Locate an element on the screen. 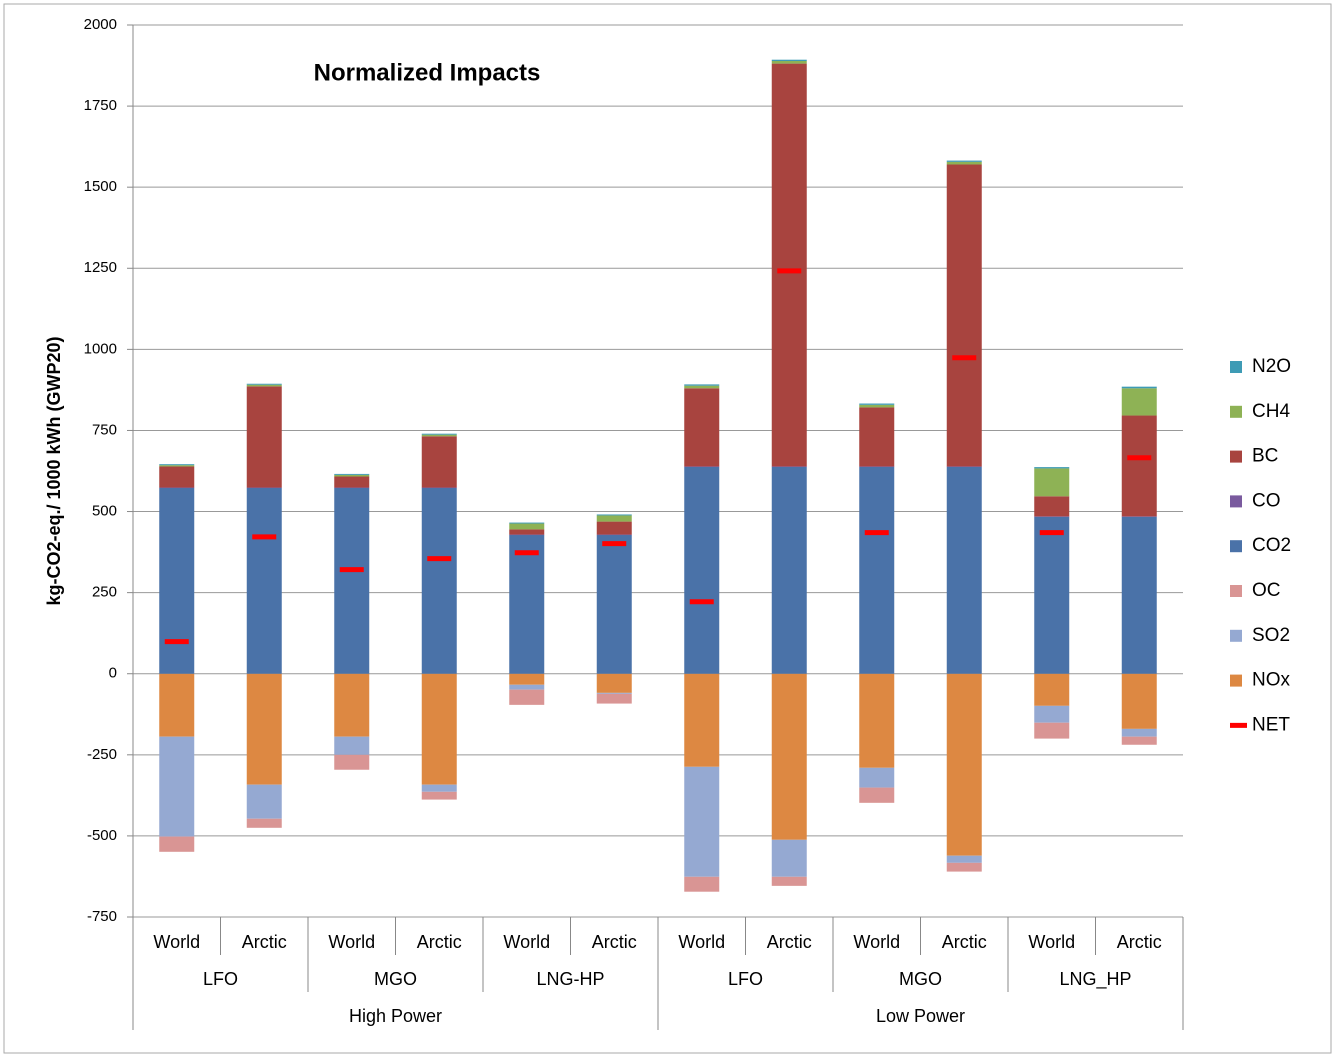  y-tick-label: -250 is located at coordinates (102, 754).